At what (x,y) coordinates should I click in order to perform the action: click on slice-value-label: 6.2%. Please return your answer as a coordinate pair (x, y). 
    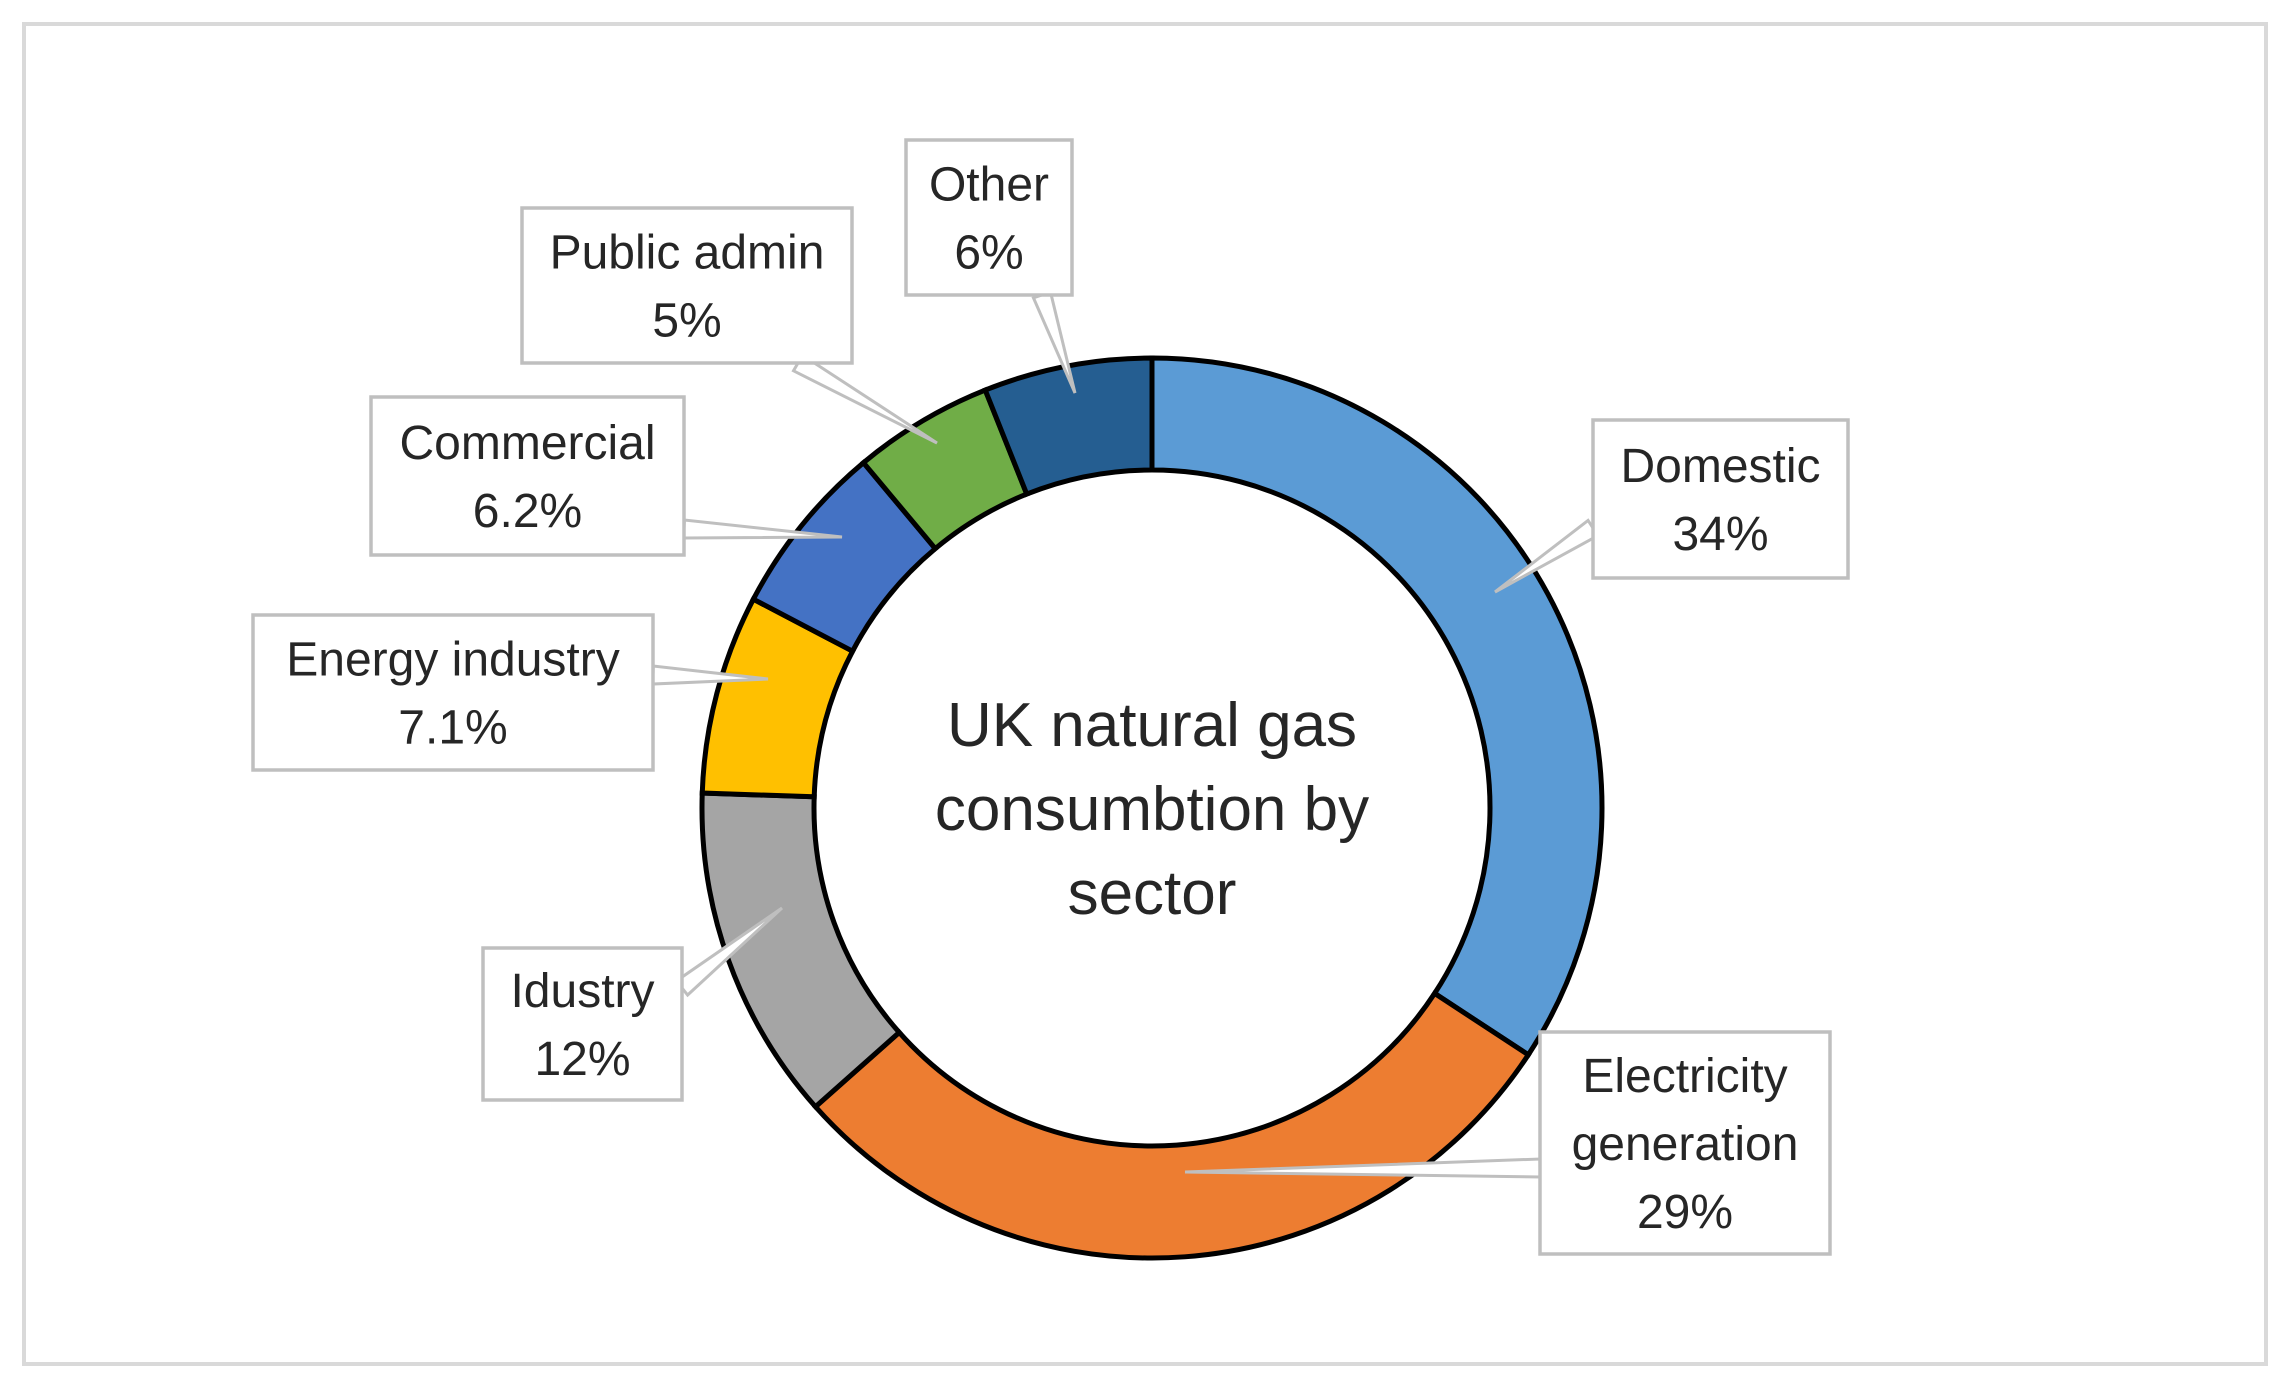
    Looking at the image, I should click on (527, 511).